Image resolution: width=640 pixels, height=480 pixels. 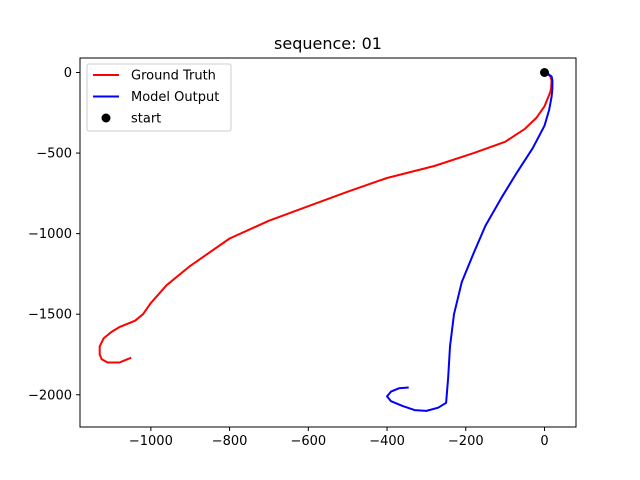 I want to click on x-tick-label: −400, so click(x=387, y=441).